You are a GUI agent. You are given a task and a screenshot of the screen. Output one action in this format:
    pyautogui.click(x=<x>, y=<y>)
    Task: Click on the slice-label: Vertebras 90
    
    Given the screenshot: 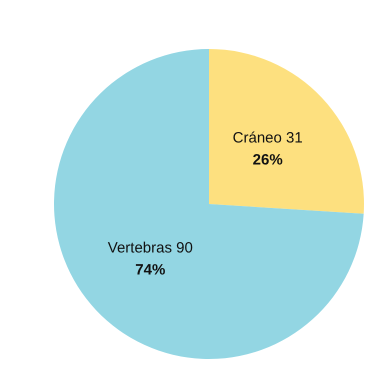 What is the action you would take?
    pyautogui.click(x=150, y=248)
    